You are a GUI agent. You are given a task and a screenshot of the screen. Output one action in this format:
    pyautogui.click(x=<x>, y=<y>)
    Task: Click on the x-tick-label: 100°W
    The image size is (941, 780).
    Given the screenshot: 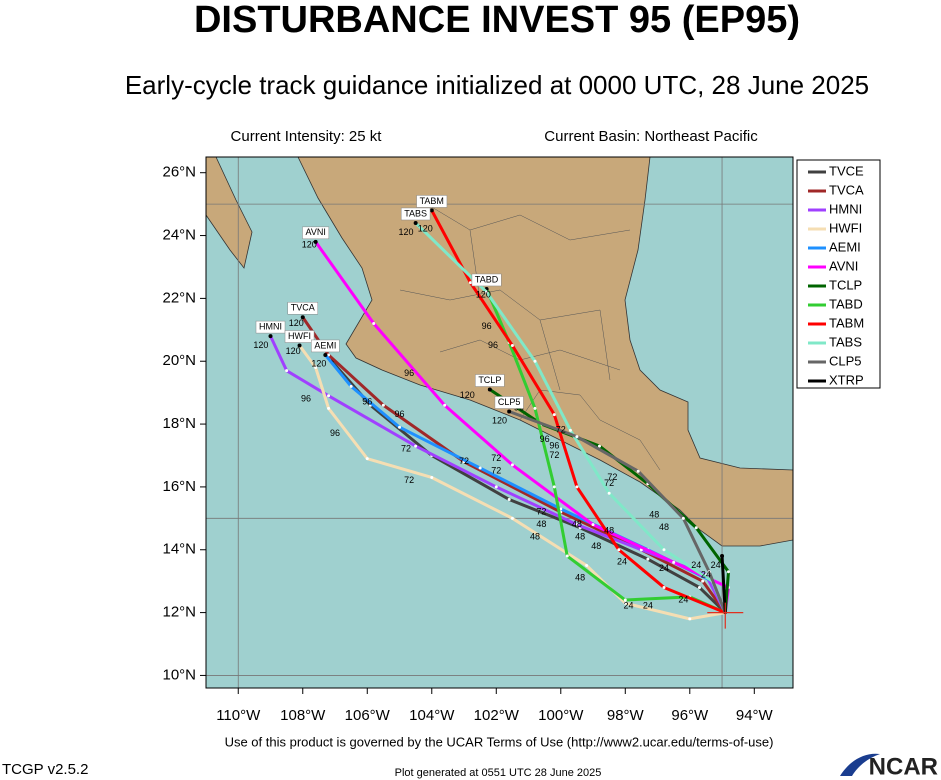 What is the action you would take?
    pyautogui.click(x=561, y=715)
    